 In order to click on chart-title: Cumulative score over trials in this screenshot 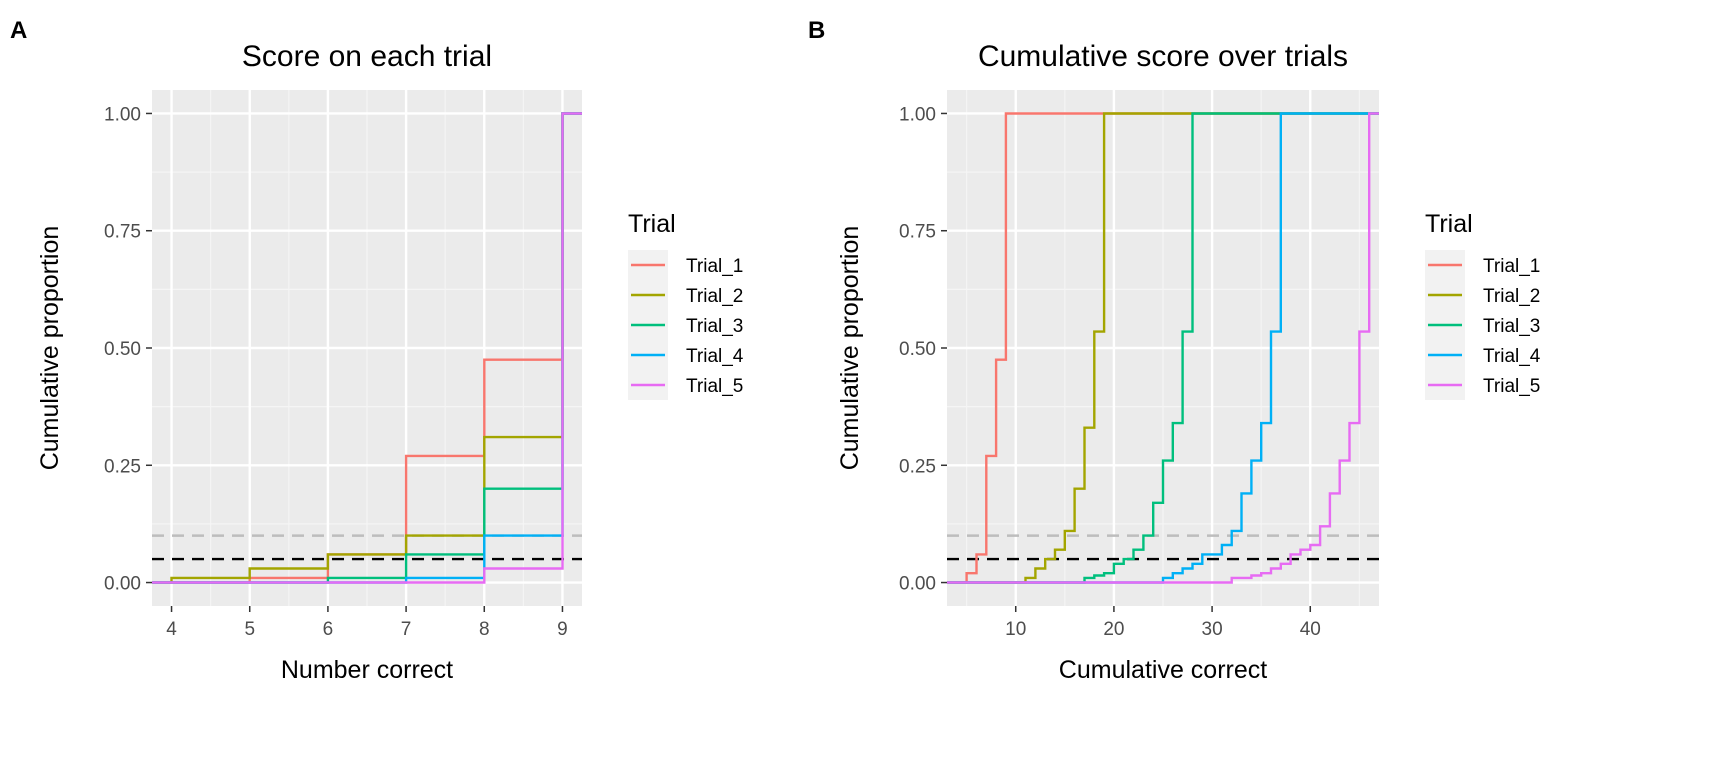, I will do `click(1163, 56)`.